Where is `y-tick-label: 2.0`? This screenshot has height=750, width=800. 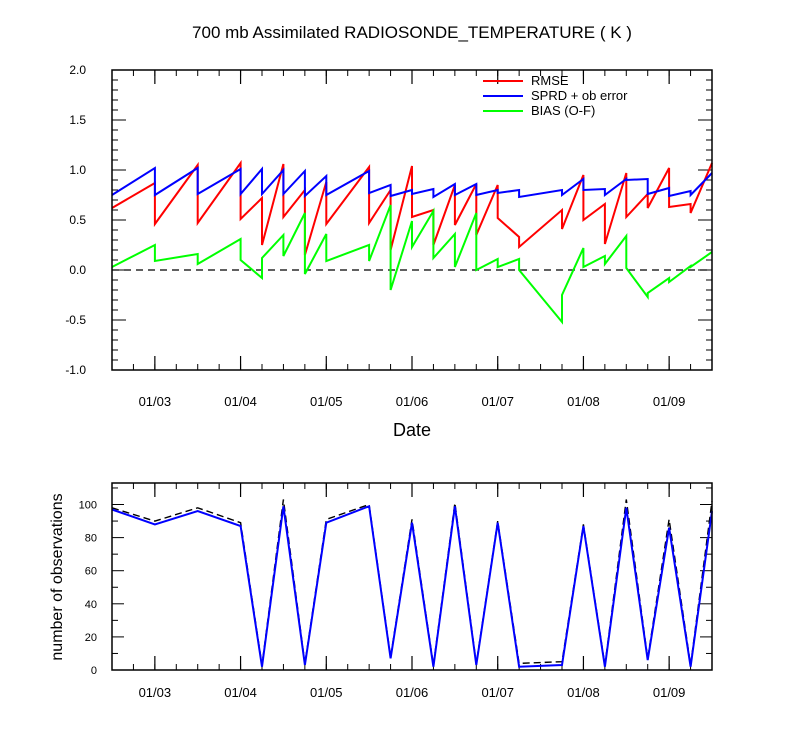 y-tick-label: 2.0 is located at coordinates (77, 70).